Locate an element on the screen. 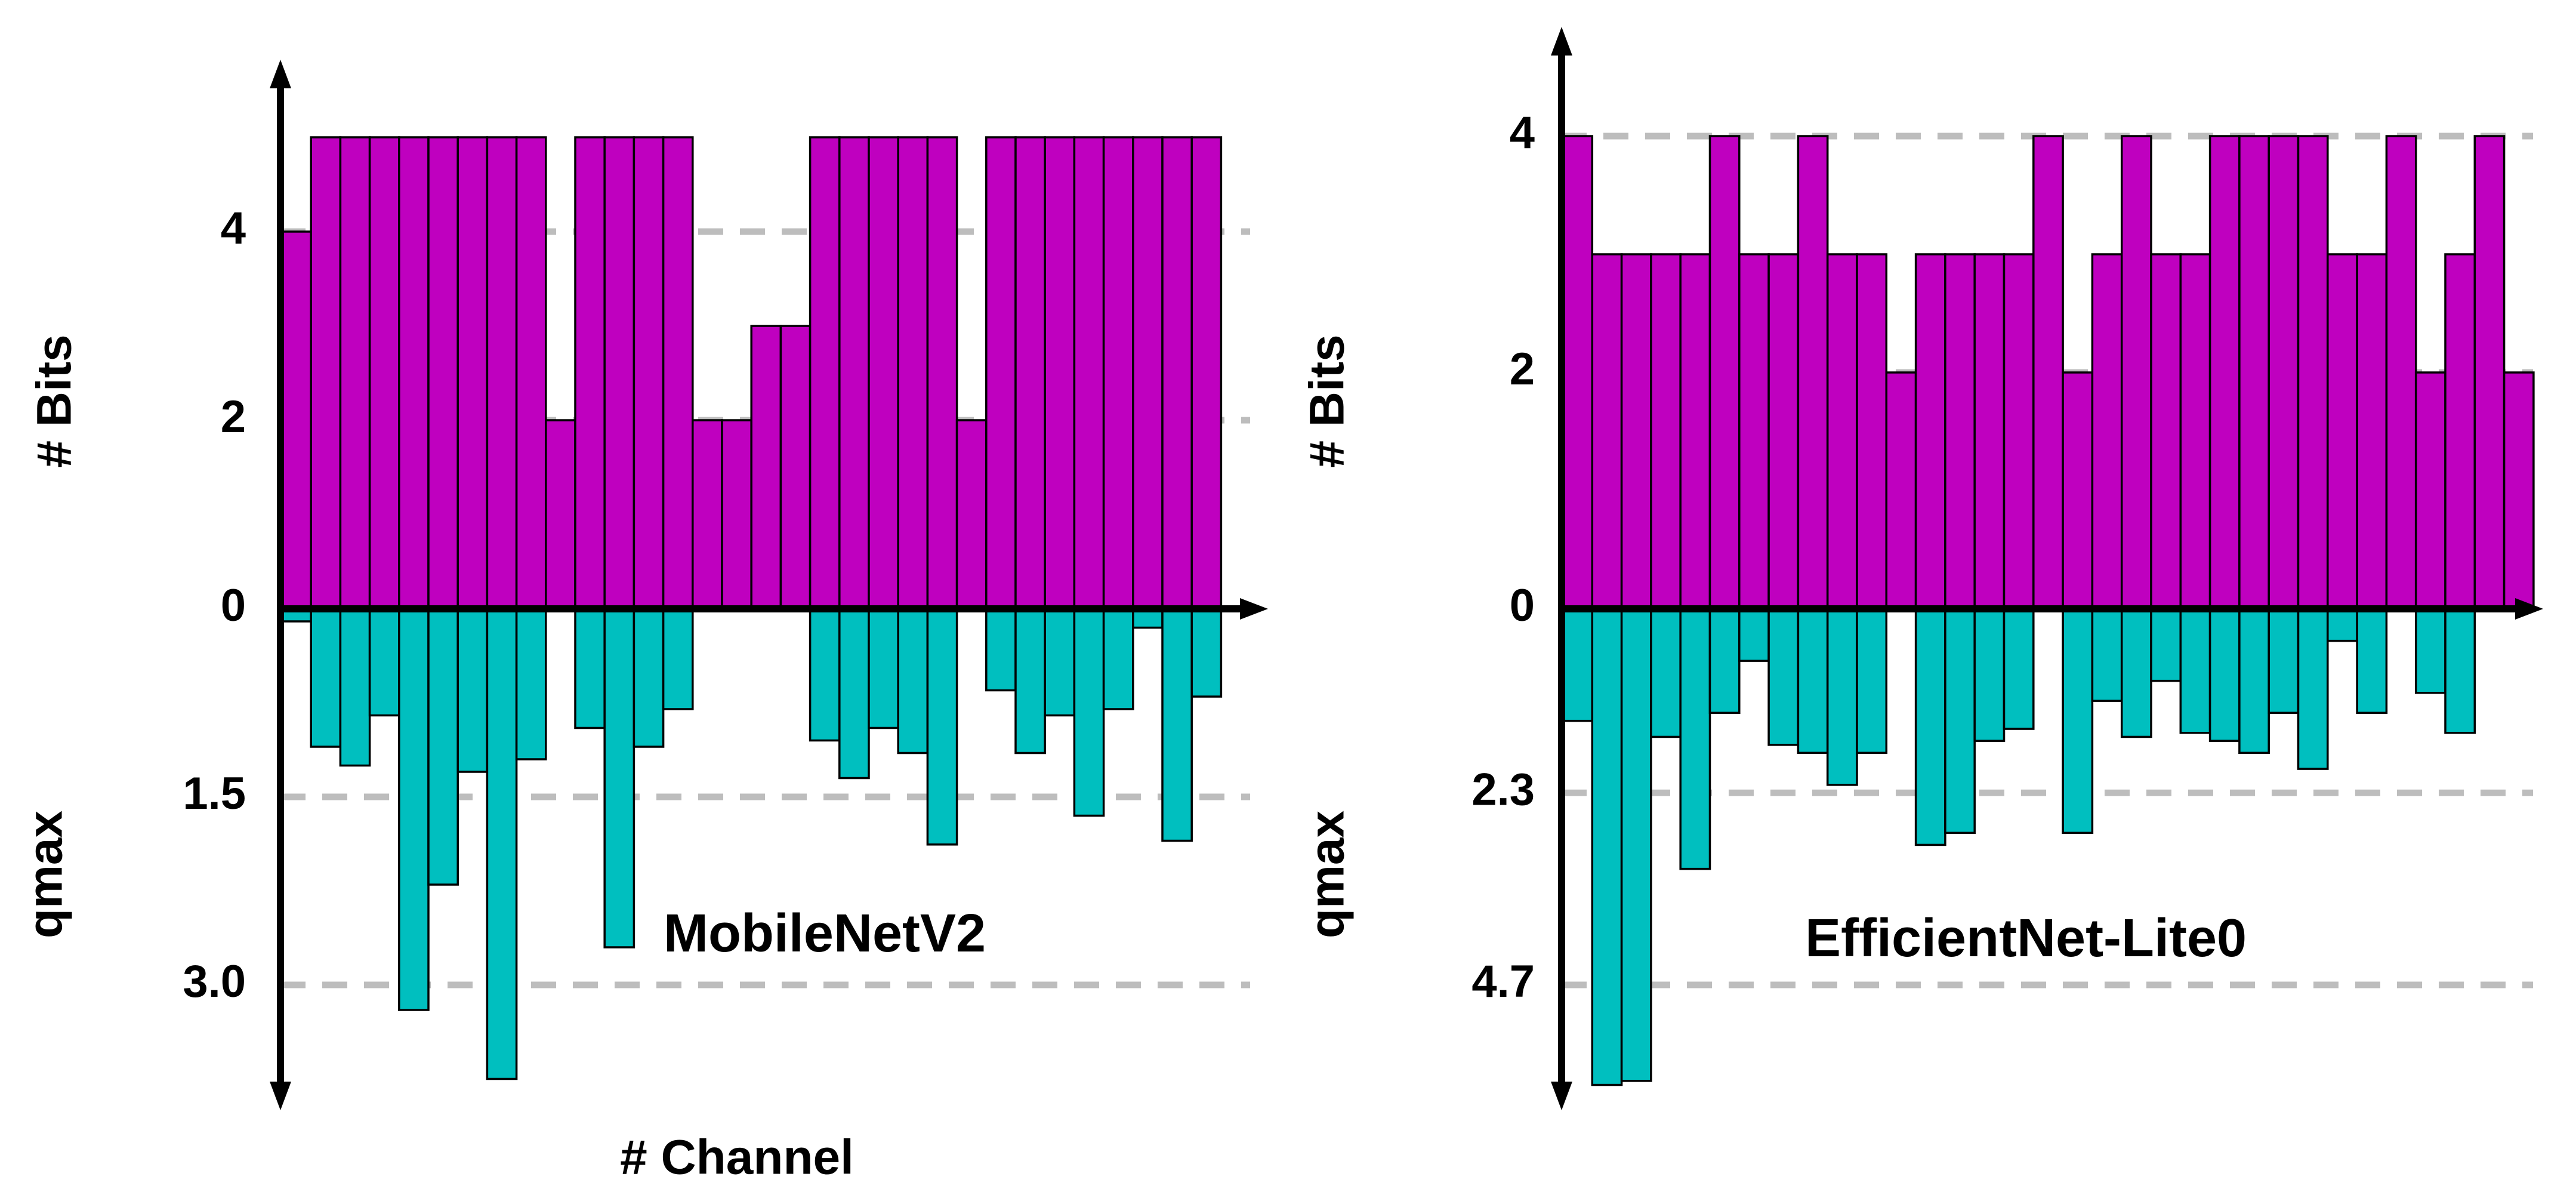 This screenshot has width=2576, height=1198. bits-tick-label: 4 is located at coordinates (1523, 132).